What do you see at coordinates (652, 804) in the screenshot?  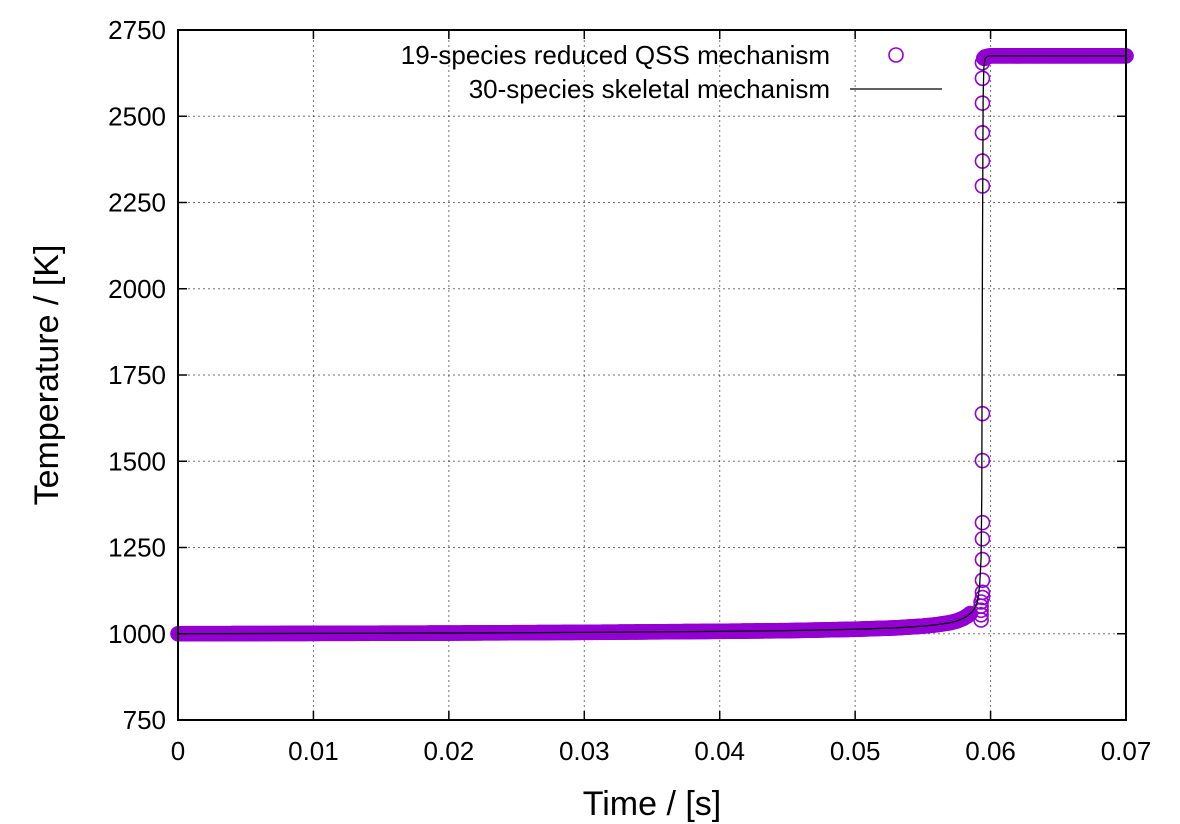 I see `x-axis-title: Time / [s]` at bounding box center [652, 804].